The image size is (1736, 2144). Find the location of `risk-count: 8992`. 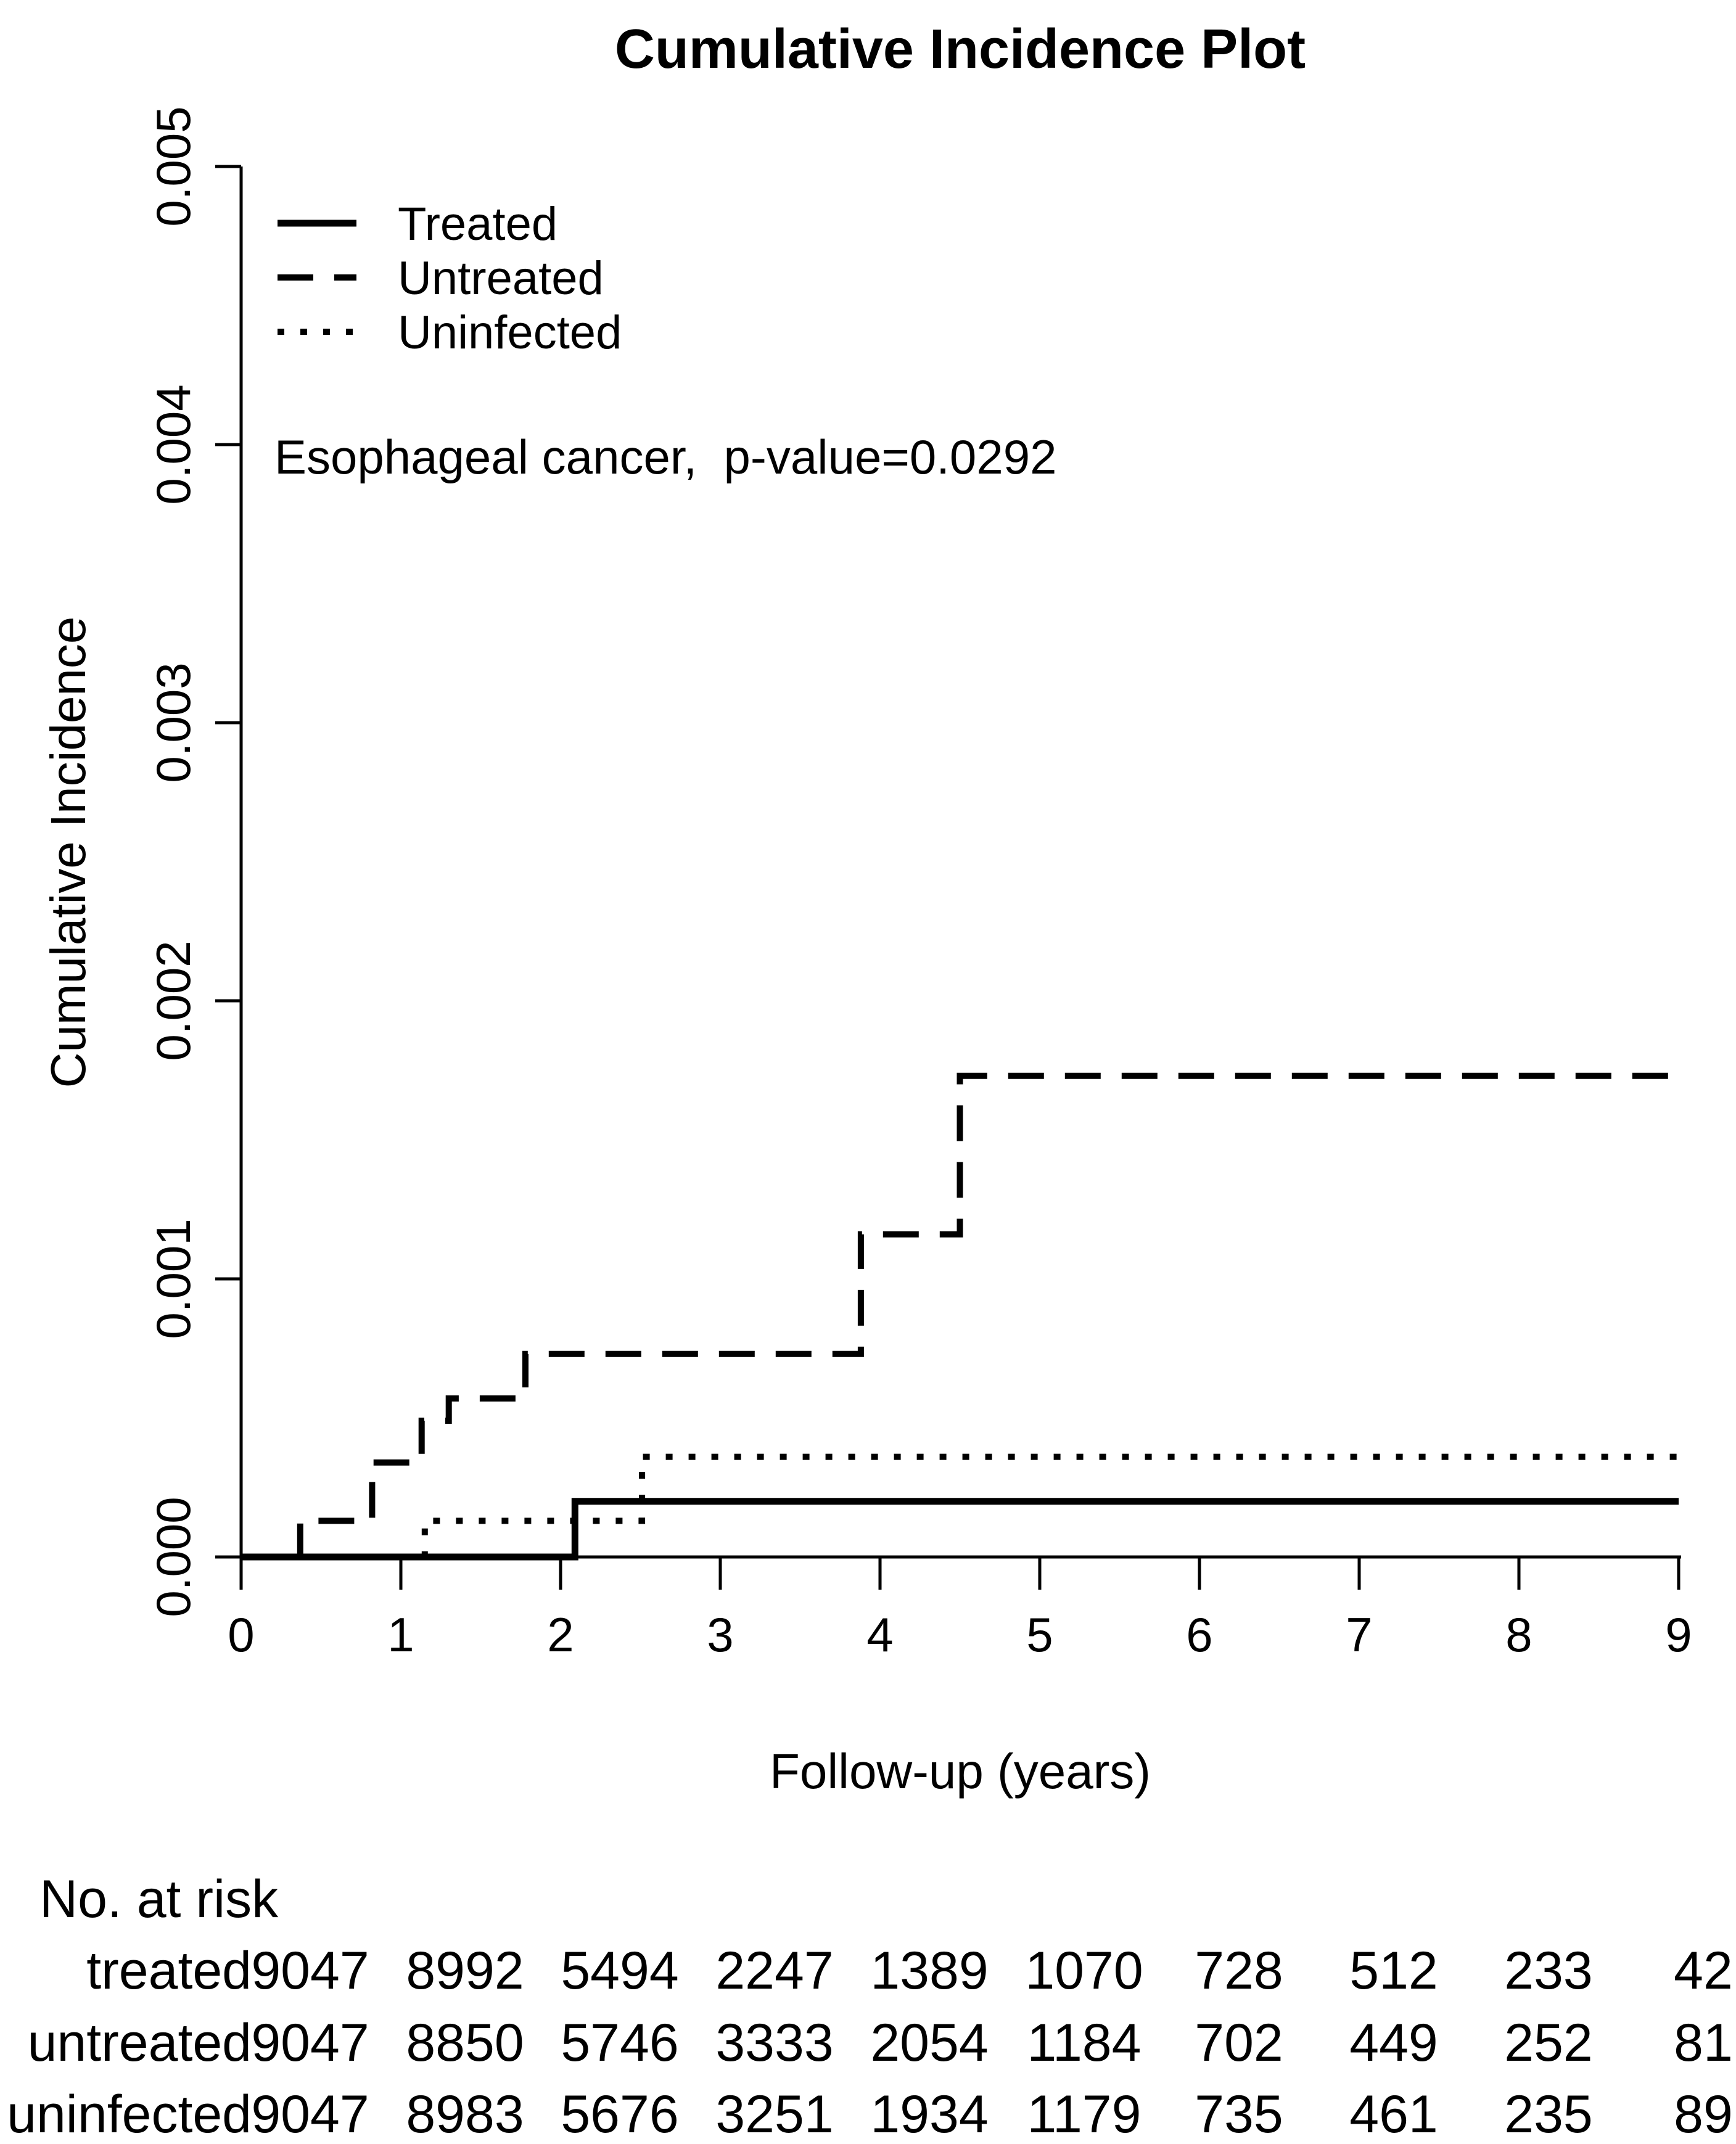

risk-count: 8992 is located at coordinates (465, 1971).